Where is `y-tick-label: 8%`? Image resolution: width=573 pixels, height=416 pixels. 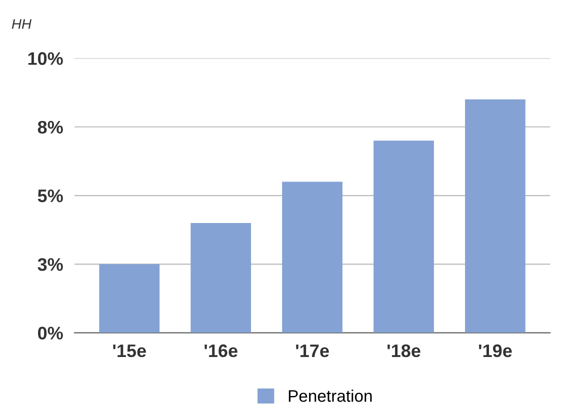 y-tick-label: 8% is located at coordinates (50, 127).